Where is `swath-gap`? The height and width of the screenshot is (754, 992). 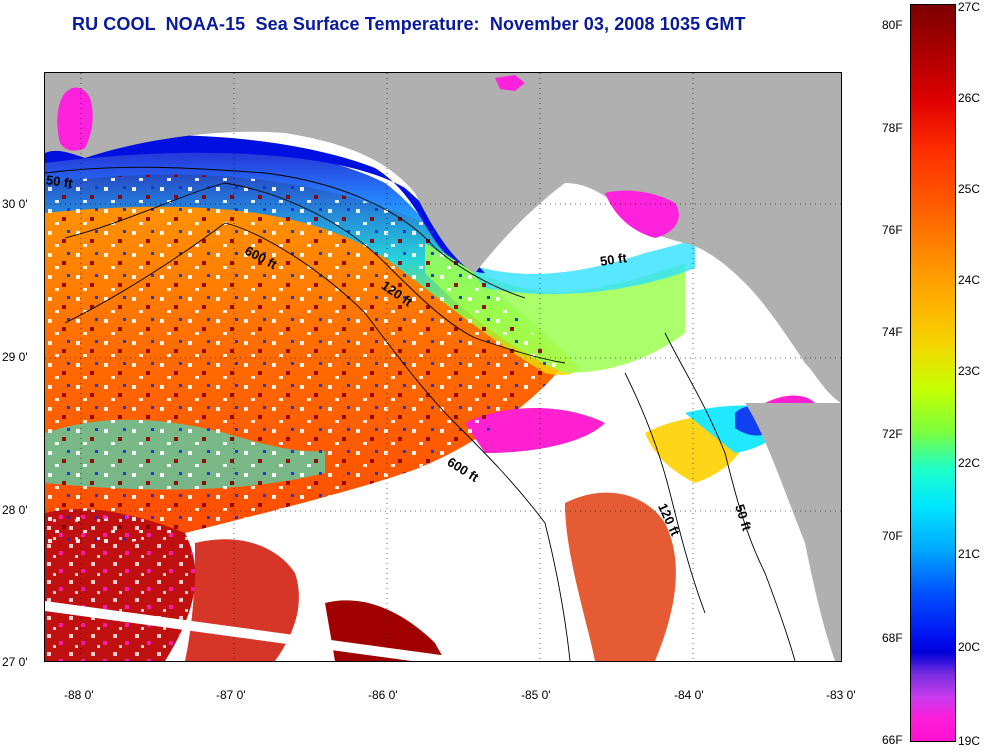 swath-gap is located at coordinates (265, 631).